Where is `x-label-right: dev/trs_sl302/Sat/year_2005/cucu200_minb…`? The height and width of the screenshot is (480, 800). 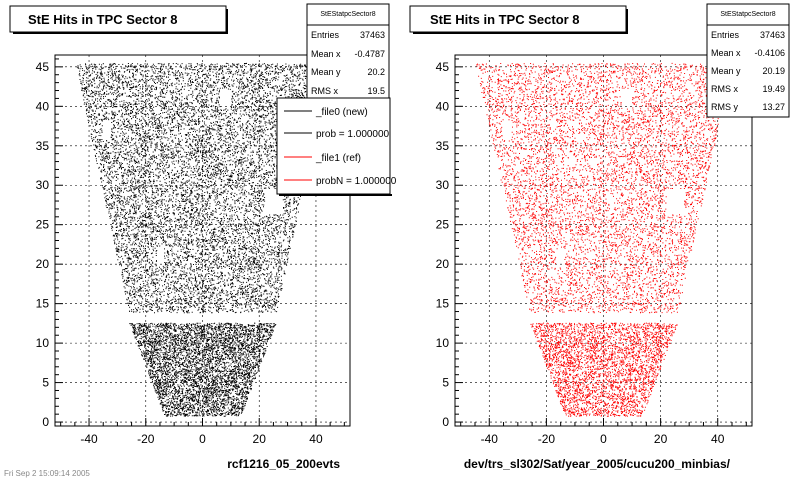
x-label-right: dev/trs_sl302/Sat/year_2005/cucu200_minb… is located at coordinates (597, 464).